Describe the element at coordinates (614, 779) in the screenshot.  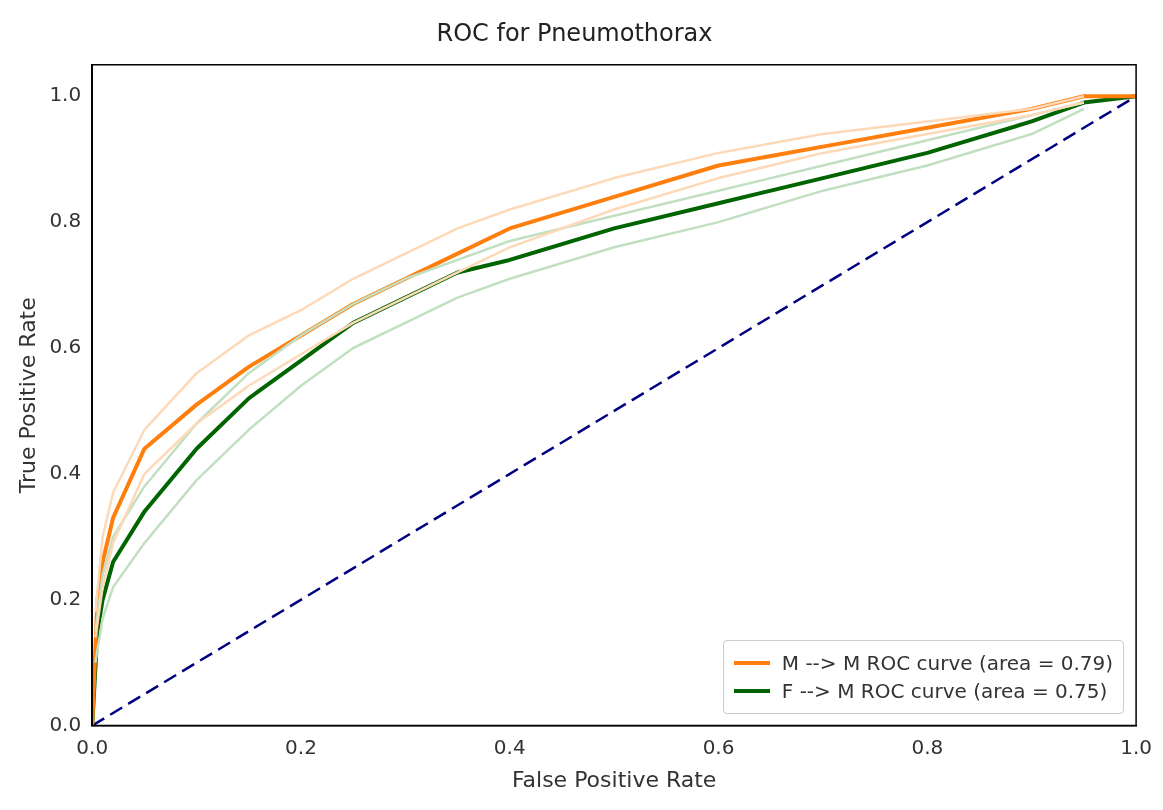
I see `x-axis-title: False Positive Rate` at that location.